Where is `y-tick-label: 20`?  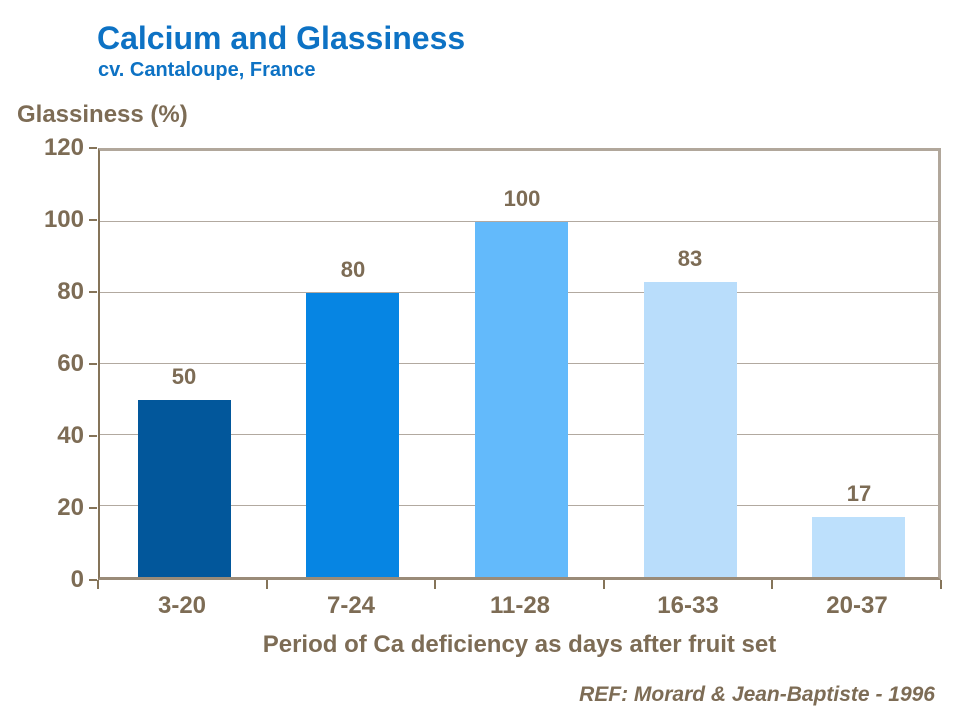 y-tick-label: 20 is located at coordinates (70, 507).